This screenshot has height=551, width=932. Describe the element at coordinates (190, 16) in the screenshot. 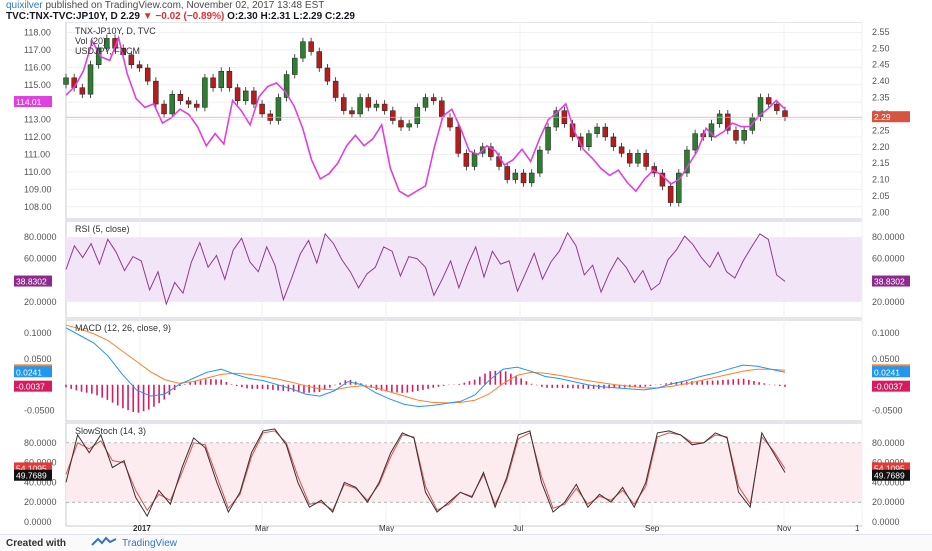

I see `price-change: −0.02 (−0.89%)` at that location.